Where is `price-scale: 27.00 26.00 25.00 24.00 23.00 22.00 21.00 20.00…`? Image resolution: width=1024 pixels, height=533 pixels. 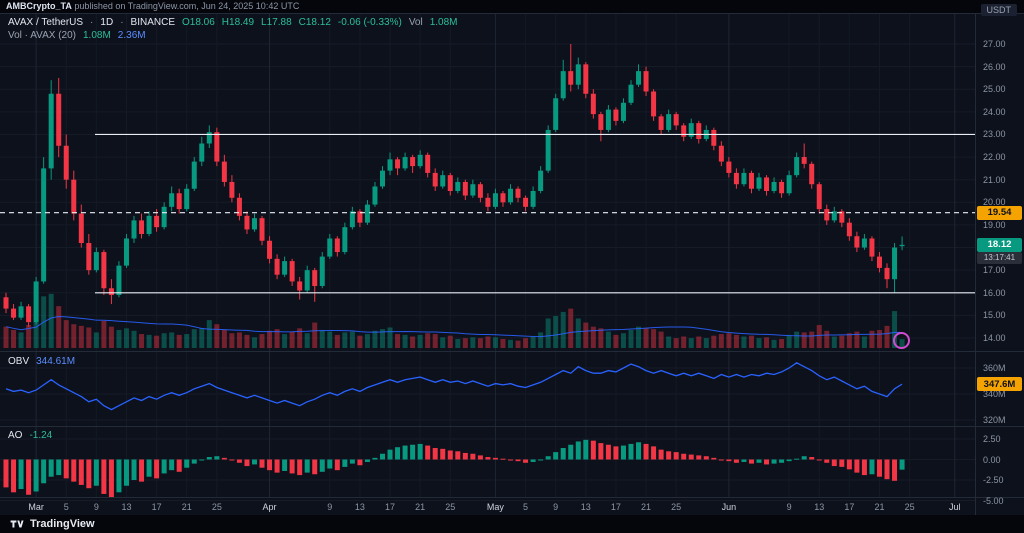 price-scale: 27.00 26.00 25.00 24.00 23.00 22.00 21.00 20.00… is located at coordinates (1000, 264).